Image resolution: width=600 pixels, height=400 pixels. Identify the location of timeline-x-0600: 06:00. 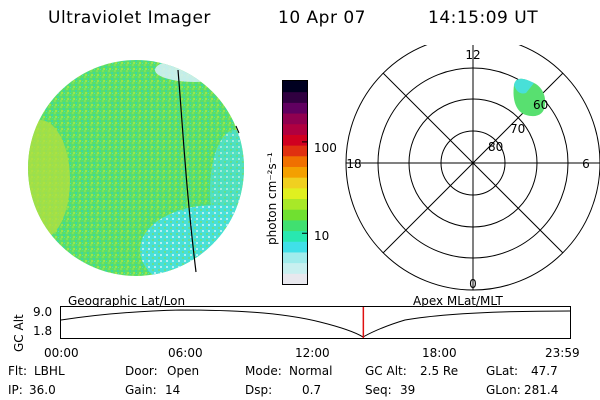
(185, 353).